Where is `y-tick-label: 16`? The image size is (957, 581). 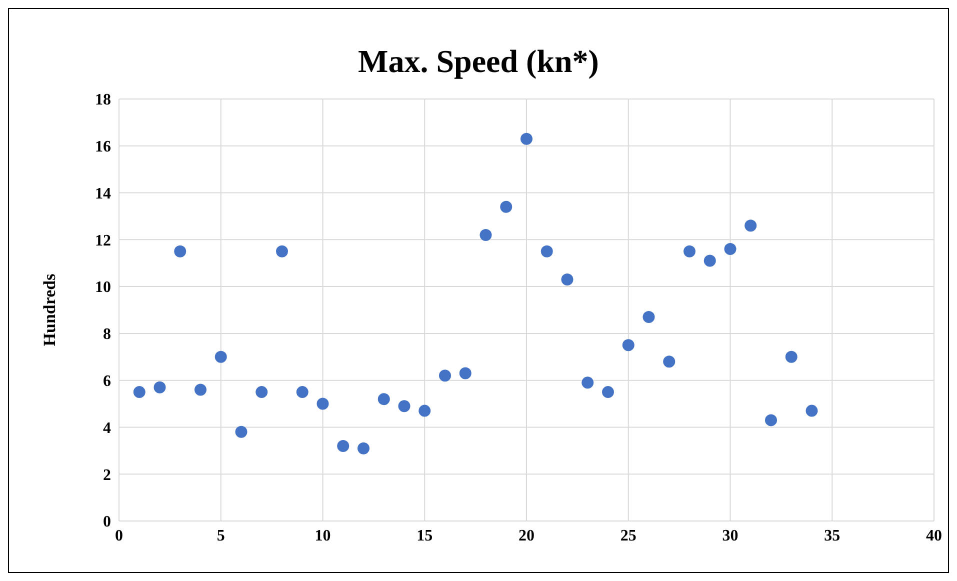
y-tick-label: 16 is located at coordinates (103, 147).